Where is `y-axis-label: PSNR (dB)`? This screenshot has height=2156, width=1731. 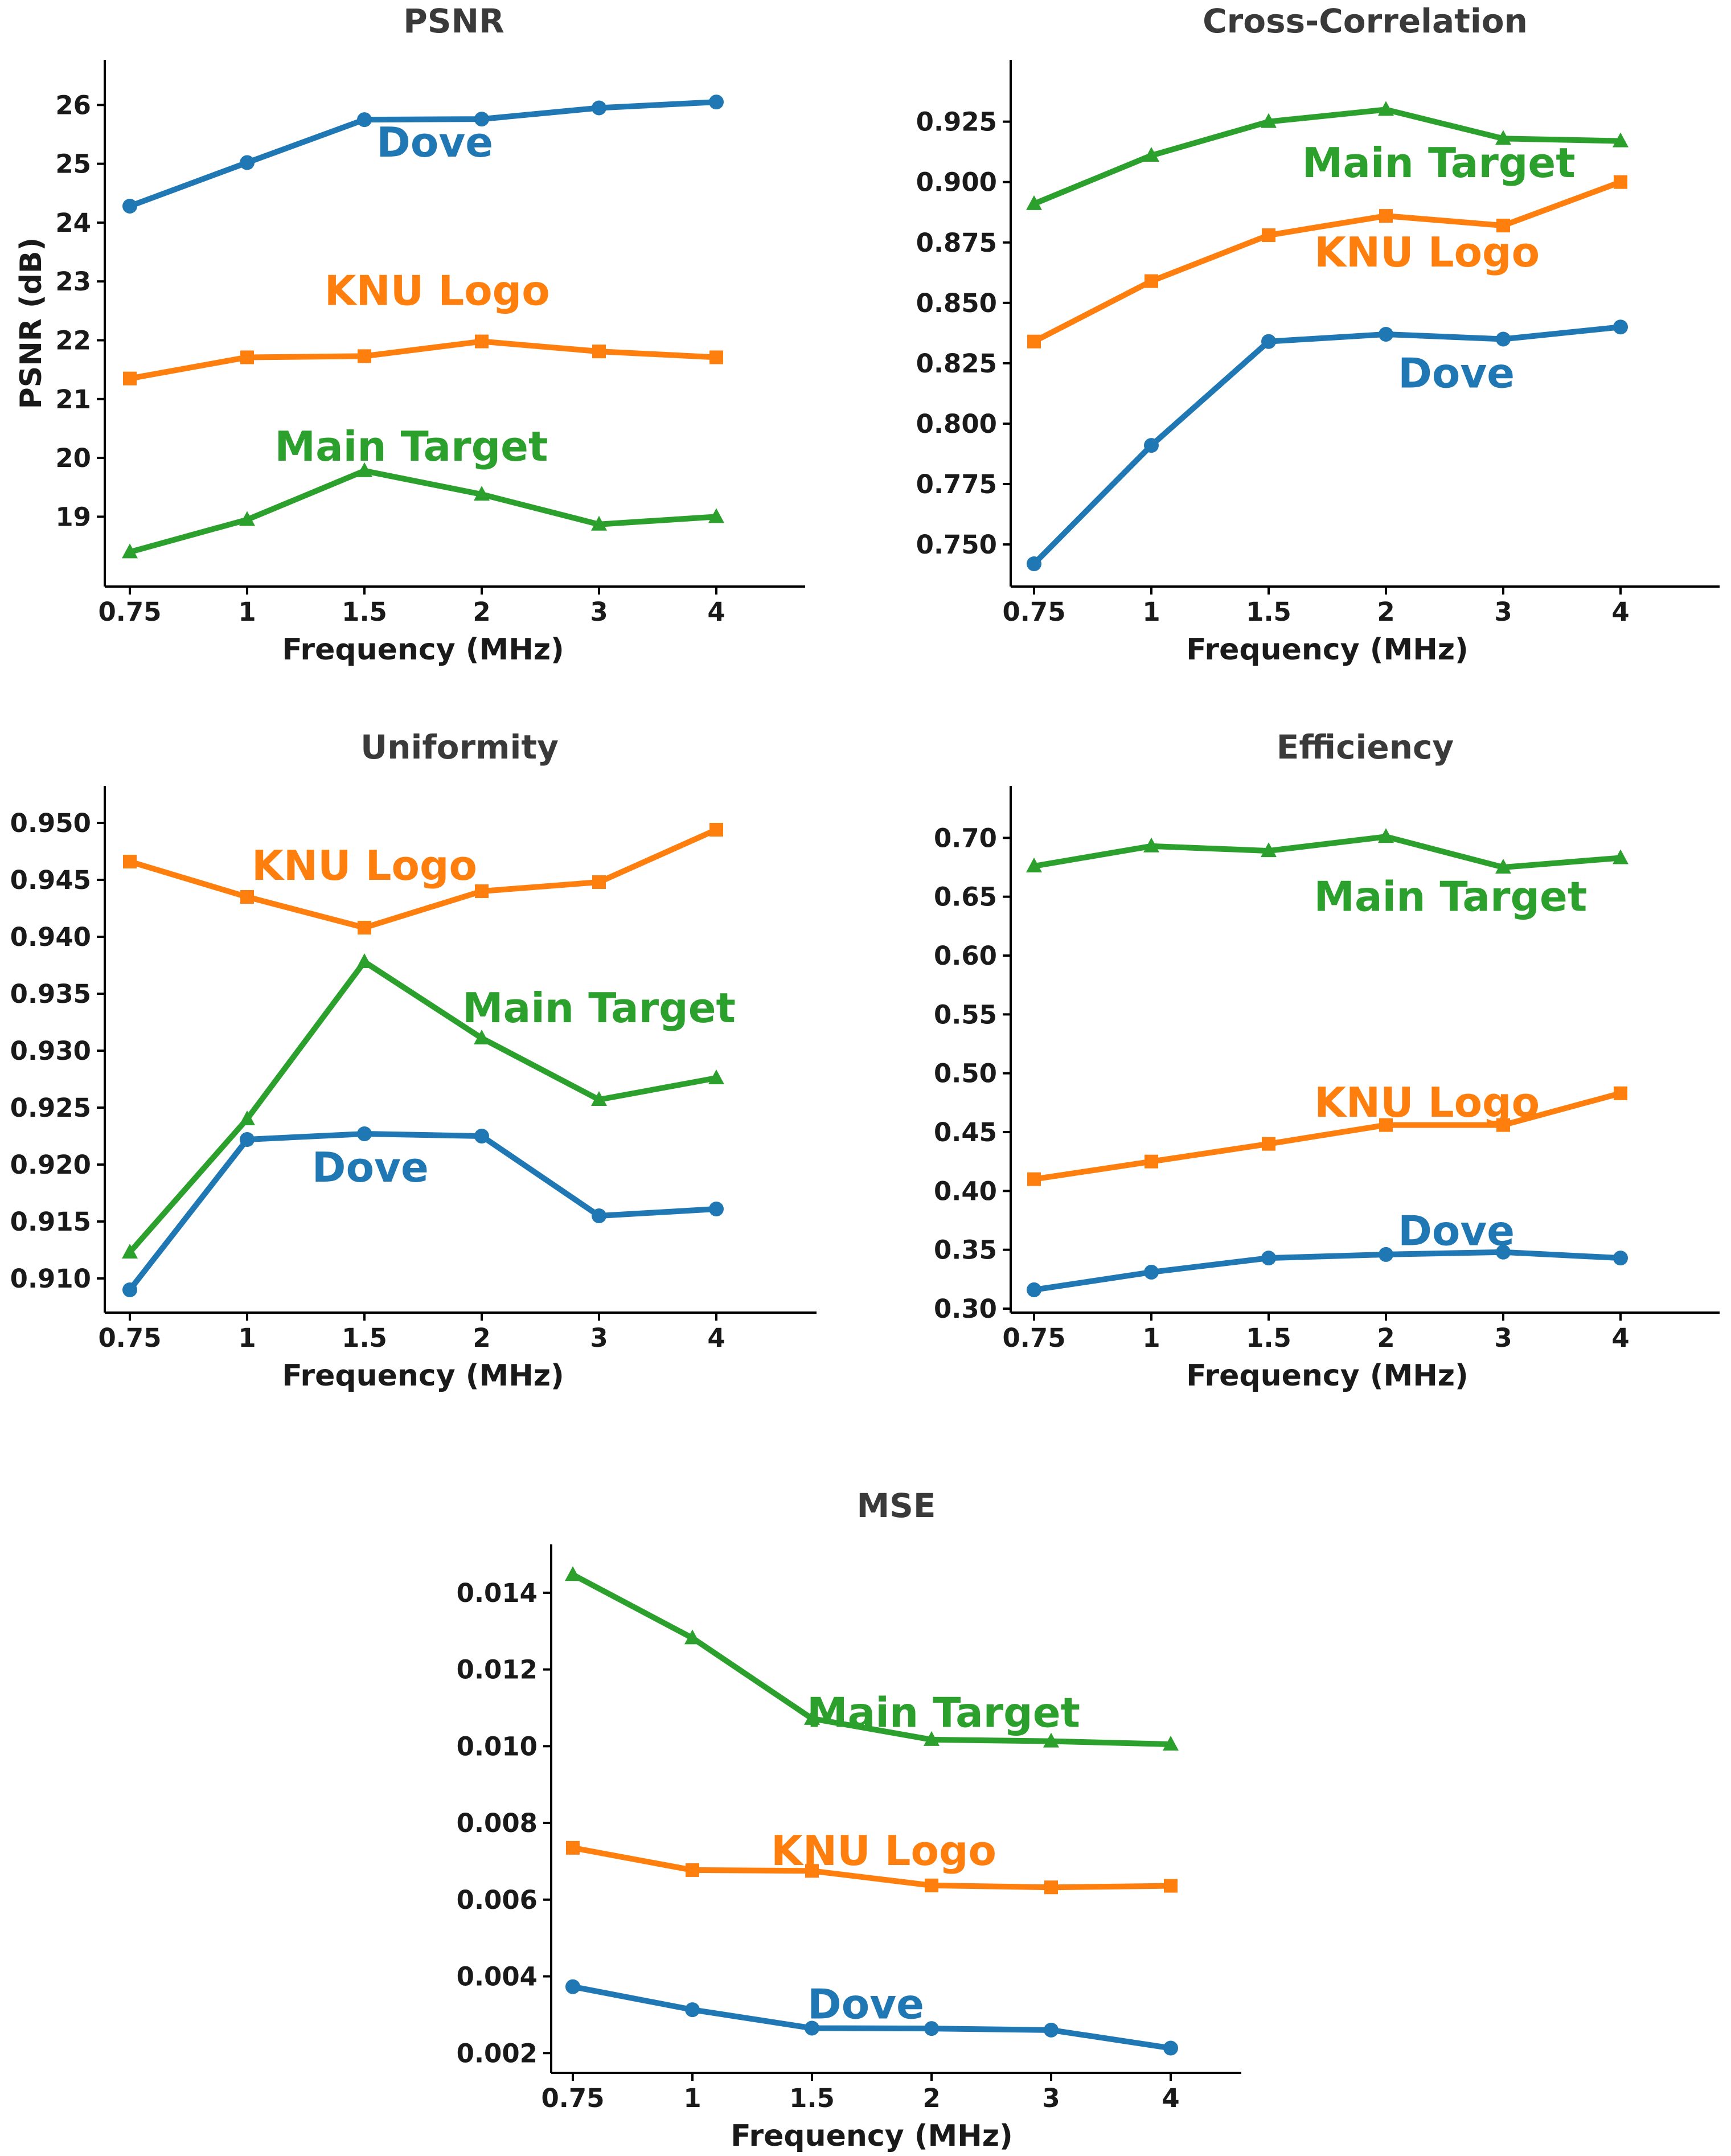 y-axis-label: PSNR (dB) is located at coordinates (31, 323).